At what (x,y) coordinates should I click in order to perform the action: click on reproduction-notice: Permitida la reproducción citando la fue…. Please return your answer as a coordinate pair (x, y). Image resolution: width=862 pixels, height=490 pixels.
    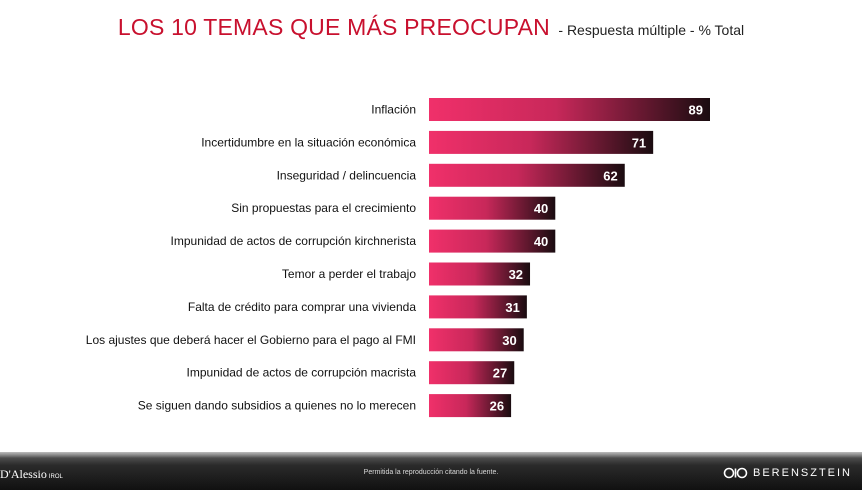
    Looking at the image, I should click on (431, 472).